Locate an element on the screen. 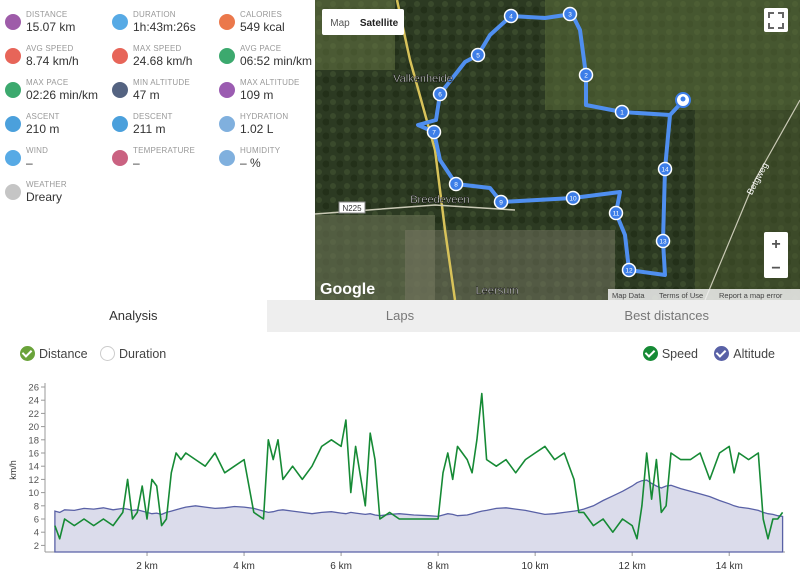 This screenshot has width=800, height=576. altitude-area is located at coordinates (419, 516).